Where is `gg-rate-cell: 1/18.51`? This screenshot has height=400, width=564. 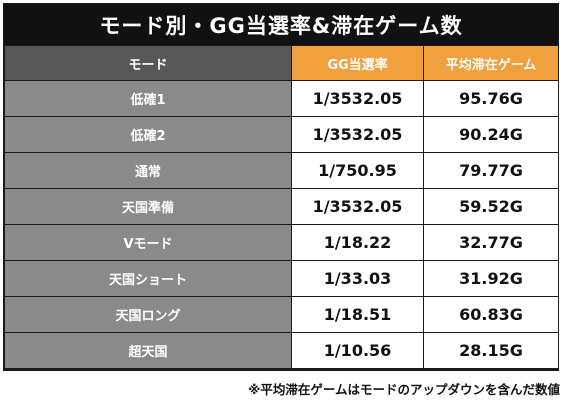
gg-rate-cell: 1/18.51 is located at coordinates (357, 314).